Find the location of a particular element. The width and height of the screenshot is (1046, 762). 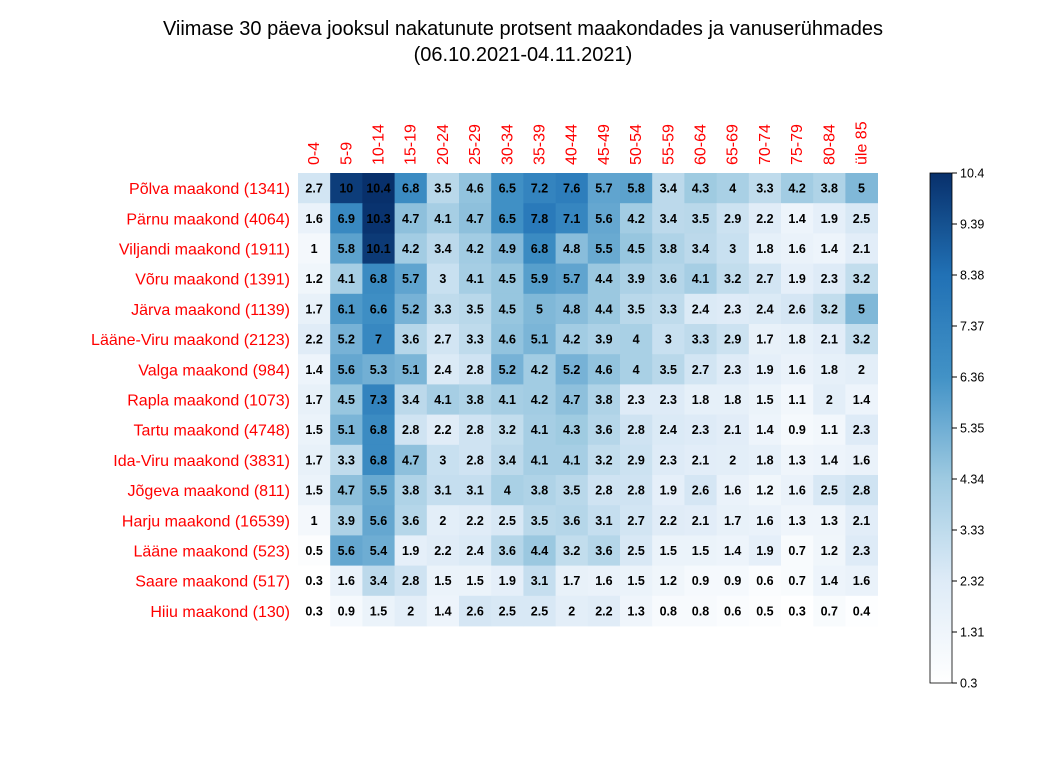

column-label: 70-74 is located at coordinates (765, 144).